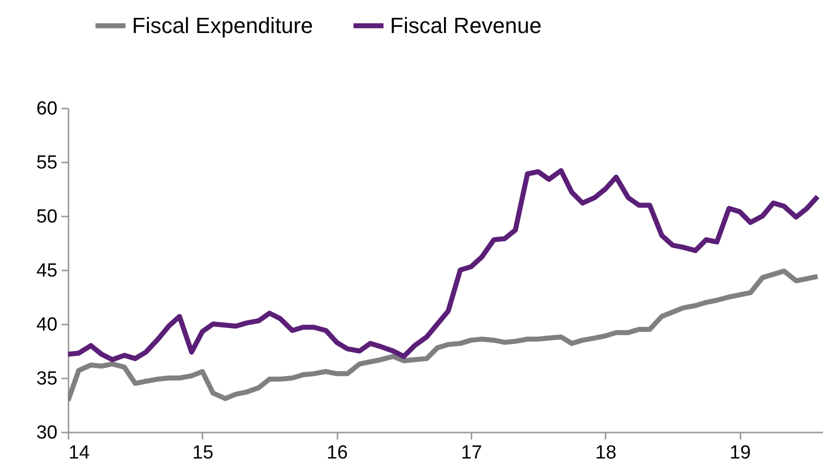 This screenshot has width=823, height=475. I want to click on legend-label: Fiscal Revenue, so click(466, 25).